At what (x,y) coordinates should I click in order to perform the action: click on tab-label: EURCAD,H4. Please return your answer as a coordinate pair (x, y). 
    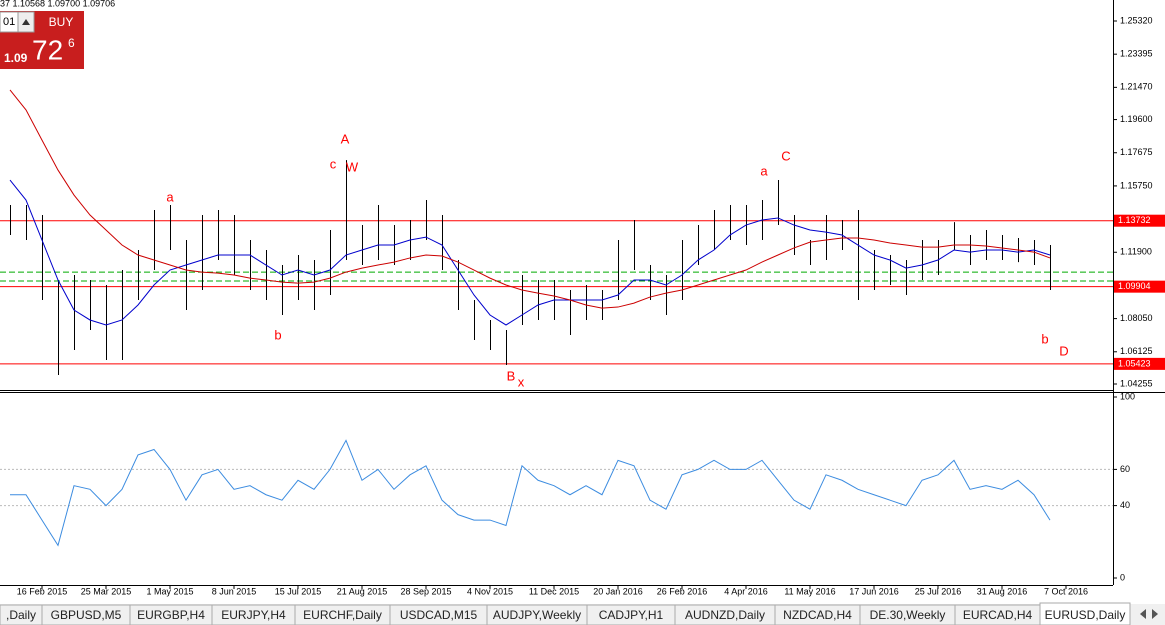
    Looking at the image, I should click on (998, 615).